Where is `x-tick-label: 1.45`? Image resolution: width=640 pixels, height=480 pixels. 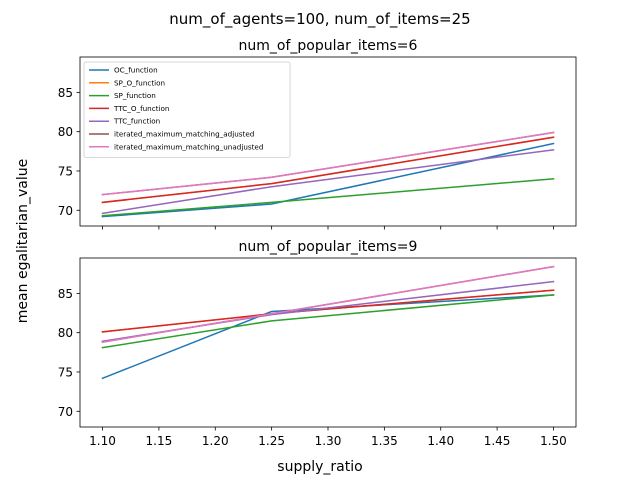
x-tick-label: 1.45 is located at coordinates (497, 441).